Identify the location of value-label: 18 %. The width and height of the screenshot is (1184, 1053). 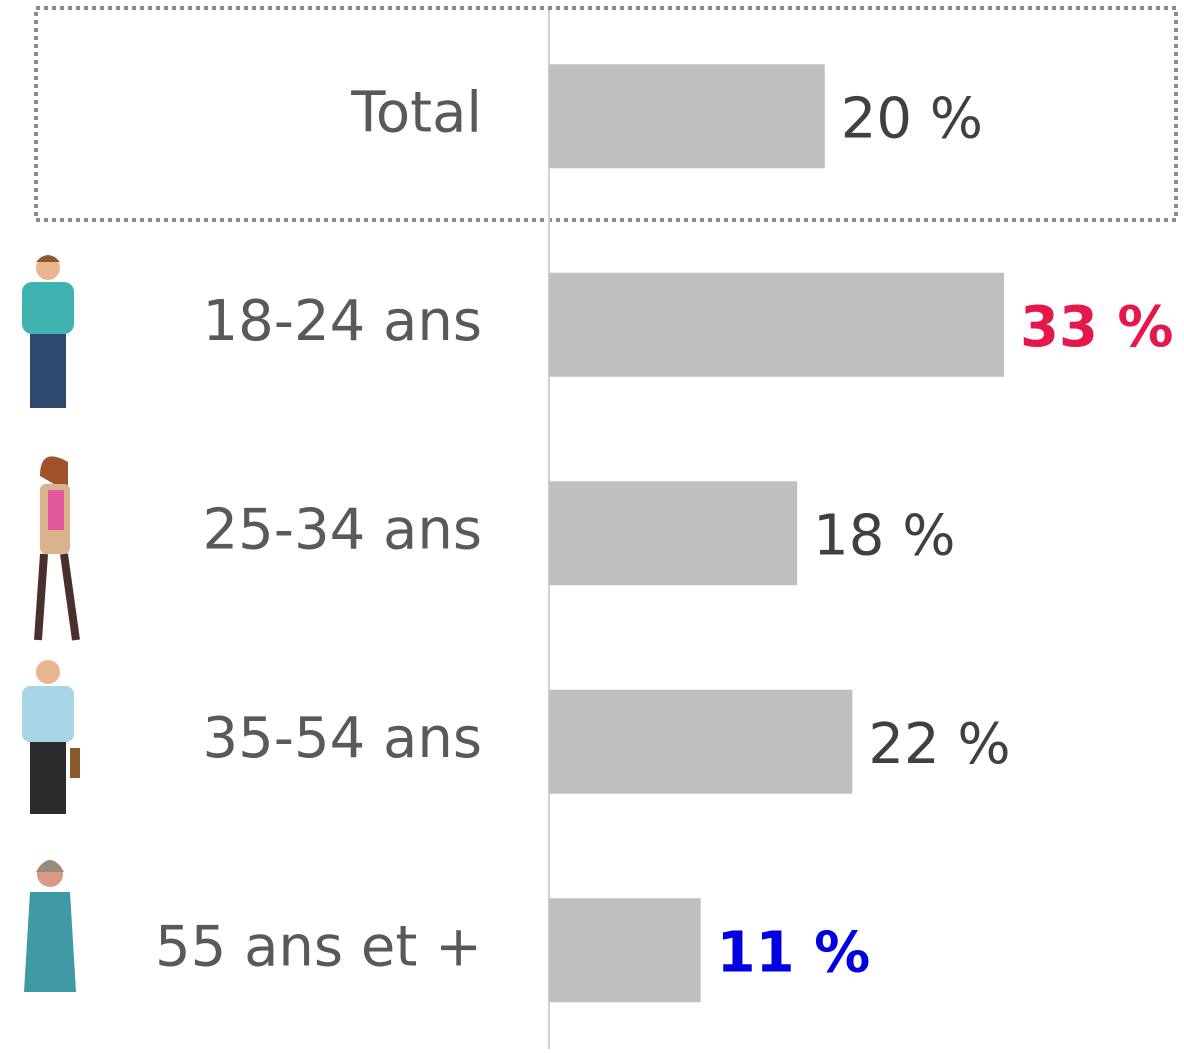
(884, 535).